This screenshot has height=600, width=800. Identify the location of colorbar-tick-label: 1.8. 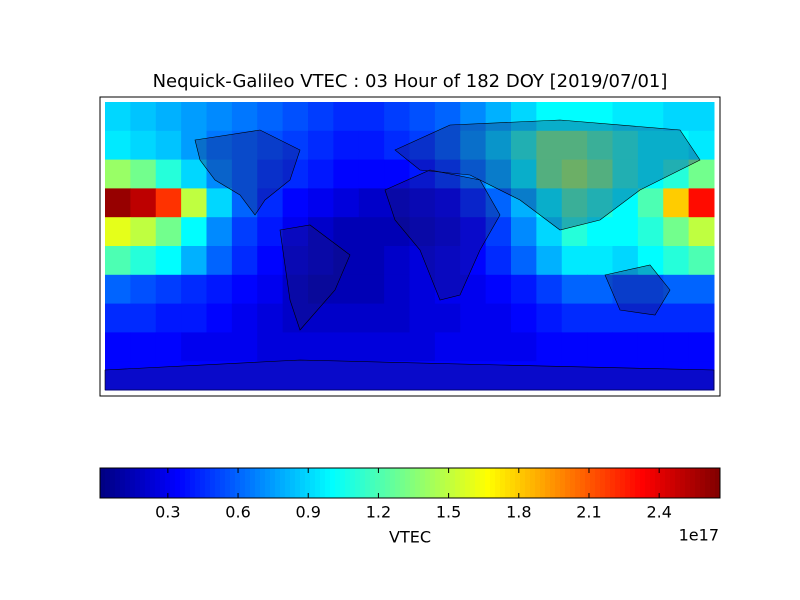
(518, 512).